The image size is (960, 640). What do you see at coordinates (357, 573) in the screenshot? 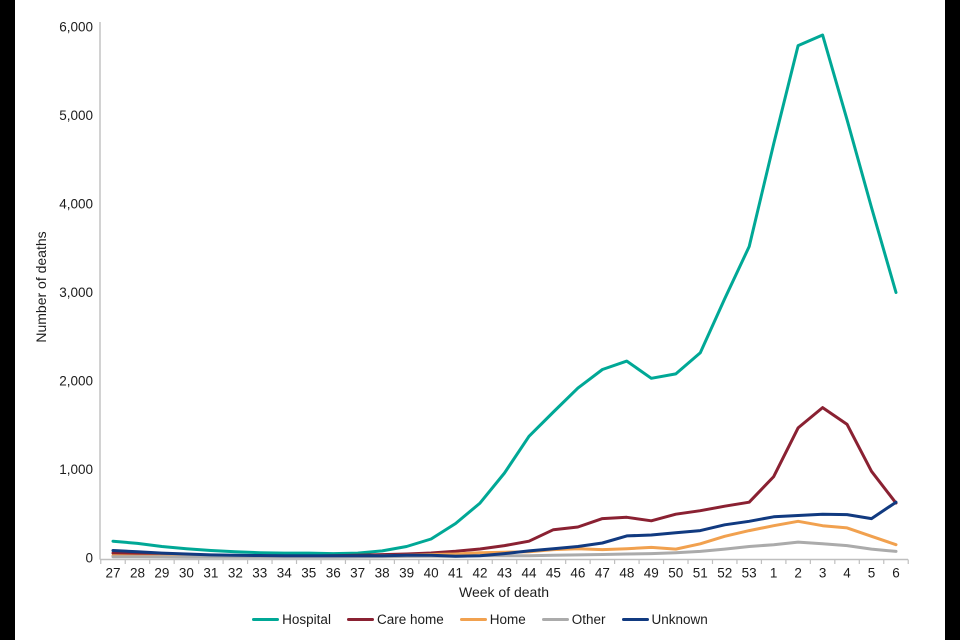
I see `x-tick-label: 37` at bounding box center [357, 573].